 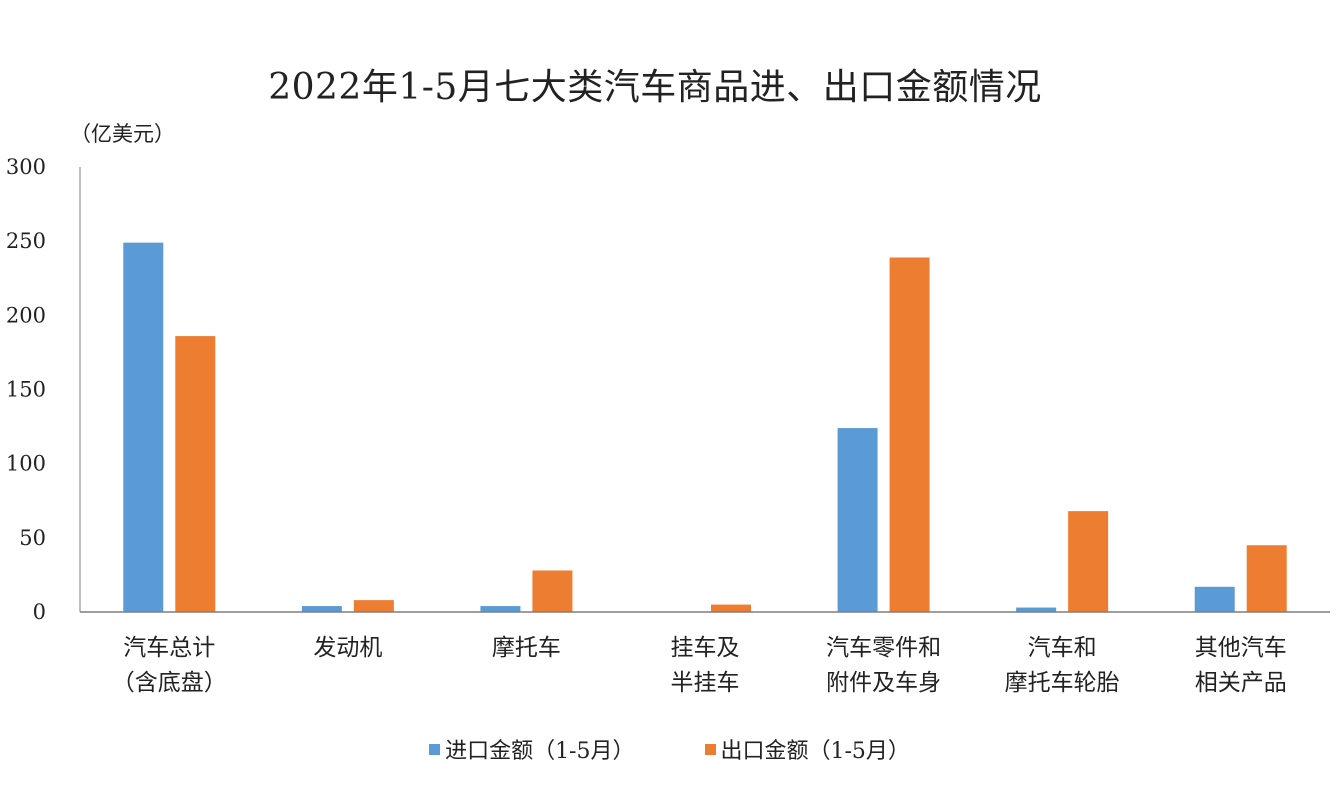 I want to click on legend-item-import: 进口金额（1-5月）, so click(x=532, y=749).